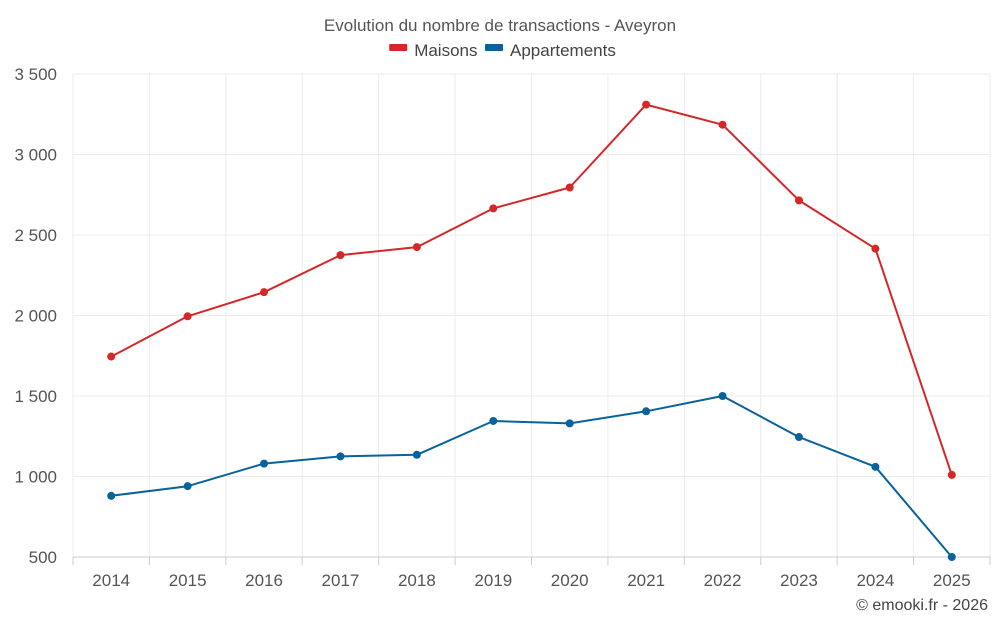 The height and width of the screenshot is (625, 1000). Describe the element at coordinates (445, 50) in the screenshot. I see `legend-label: Maisons` at that location.